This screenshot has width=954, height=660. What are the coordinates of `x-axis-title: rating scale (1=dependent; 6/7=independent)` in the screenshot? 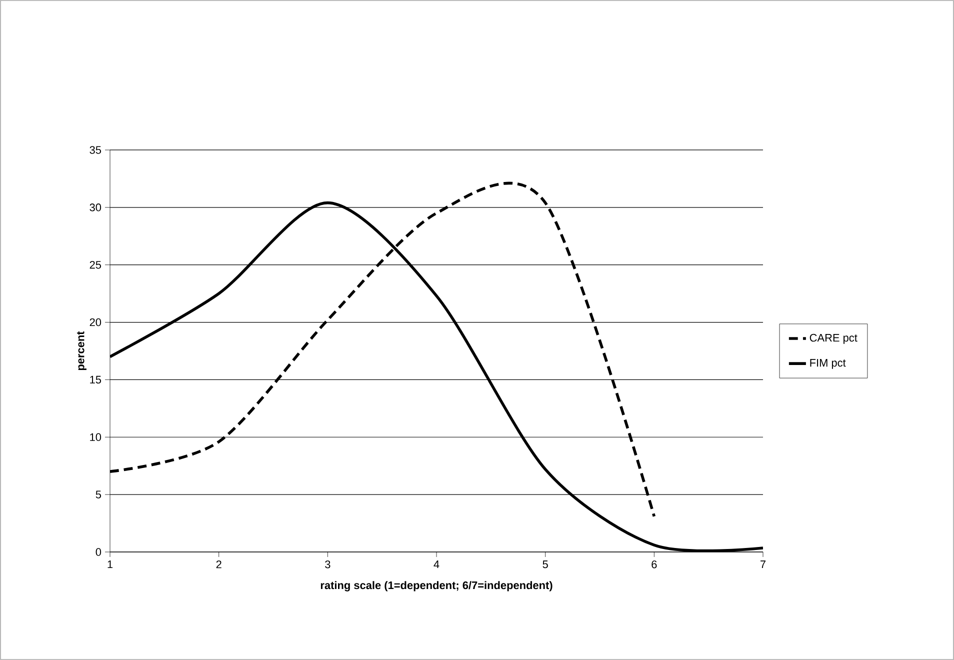 It's located at (436, 586).